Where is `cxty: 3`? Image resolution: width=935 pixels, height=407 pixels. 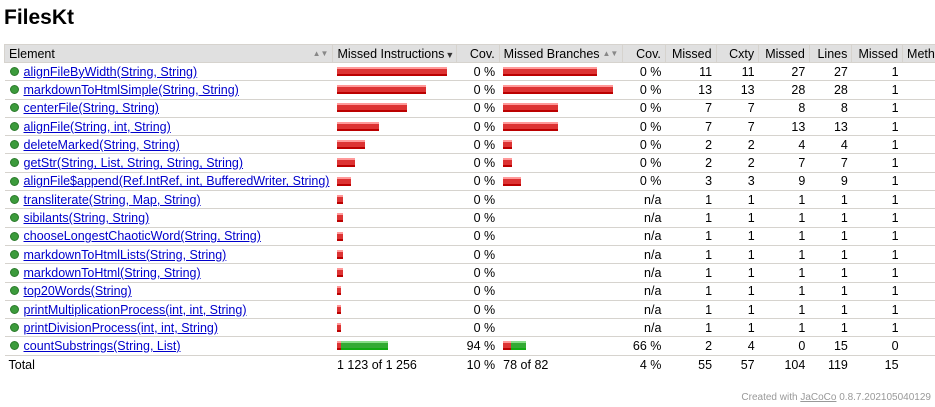
cxty: 3 is located at coordinates (737, 182).